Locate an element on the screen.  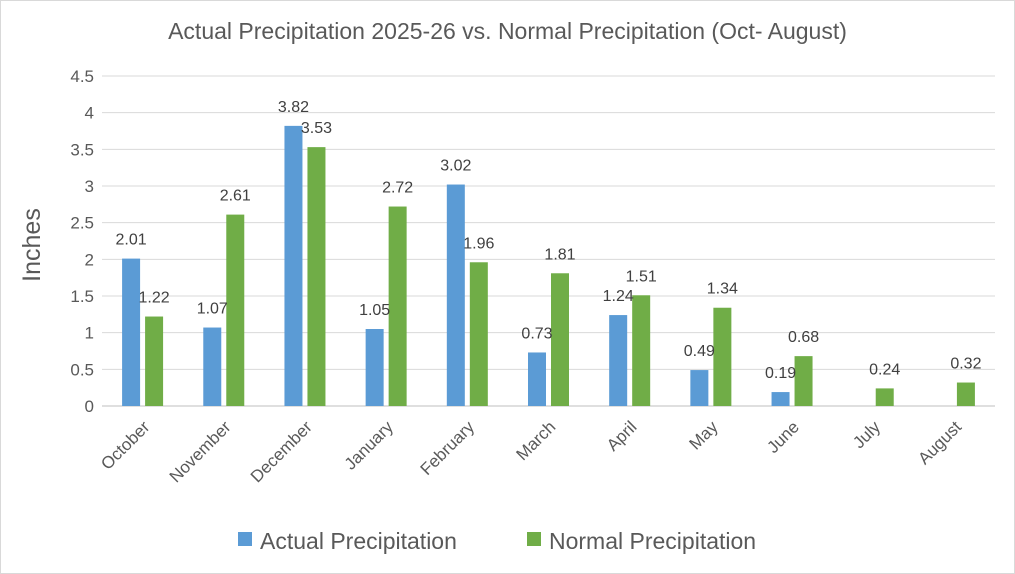
normal-bar-november is located at coordinates (235, 310).